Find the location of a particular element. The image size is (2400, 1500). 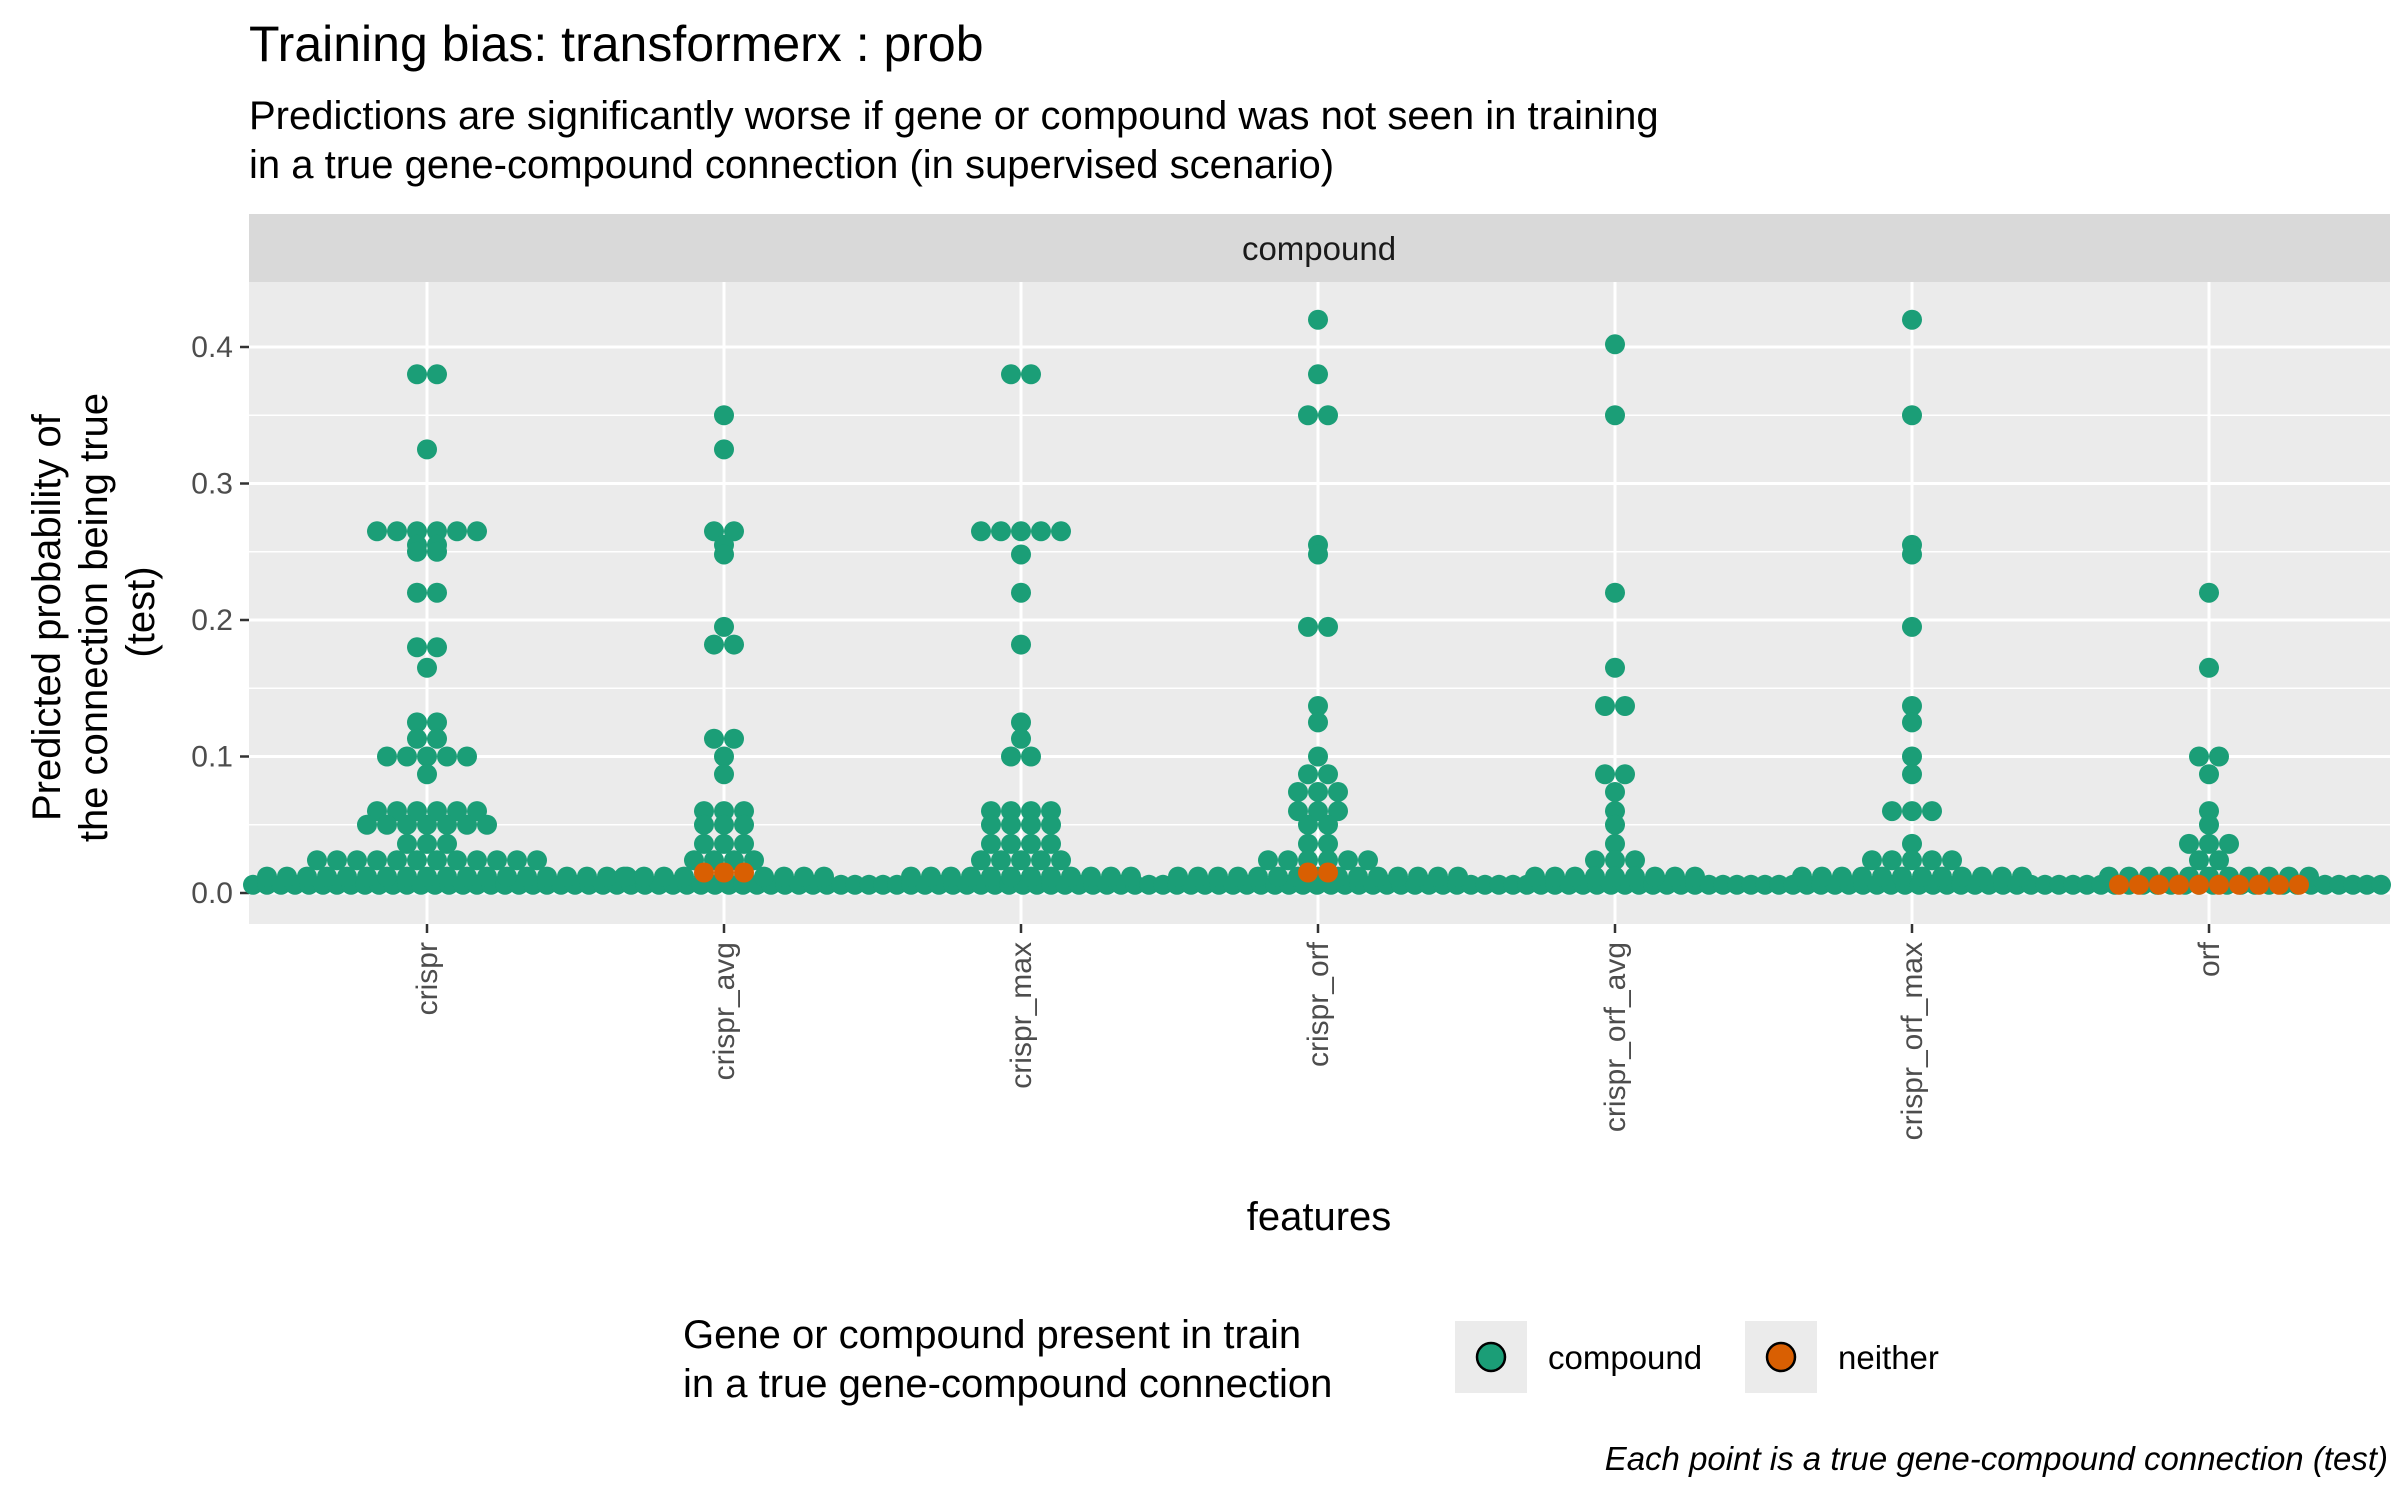

legend-title-line-2: in a true gene-compound connection is located at coordinates (1007, 1384).